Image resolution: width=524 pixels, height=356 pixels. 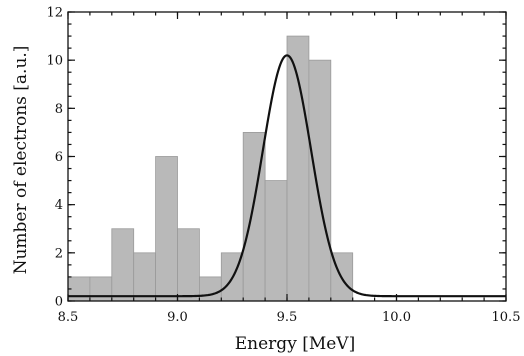 I want to click on y-tick-label: 6, so click(x=59, y=157).